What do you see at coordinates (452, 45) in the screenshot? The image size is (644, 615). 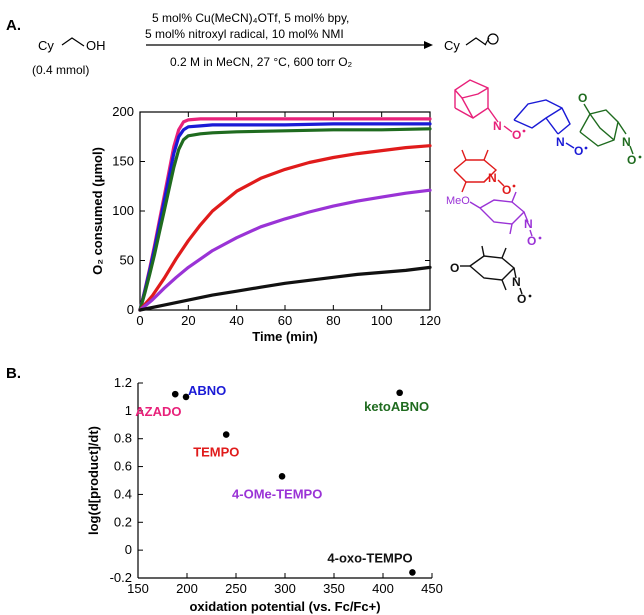 I see `product-cy: Cy` at bounding box center [452, 45].